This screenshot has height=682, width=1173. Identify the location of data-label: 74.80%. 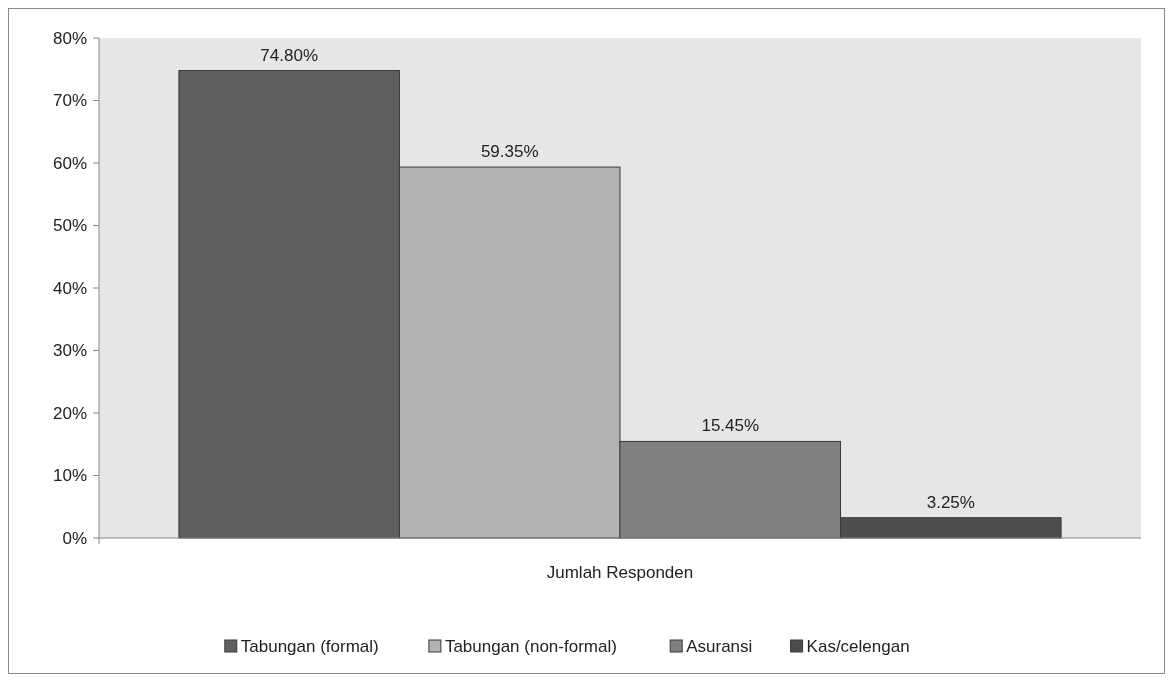
(289, 55).